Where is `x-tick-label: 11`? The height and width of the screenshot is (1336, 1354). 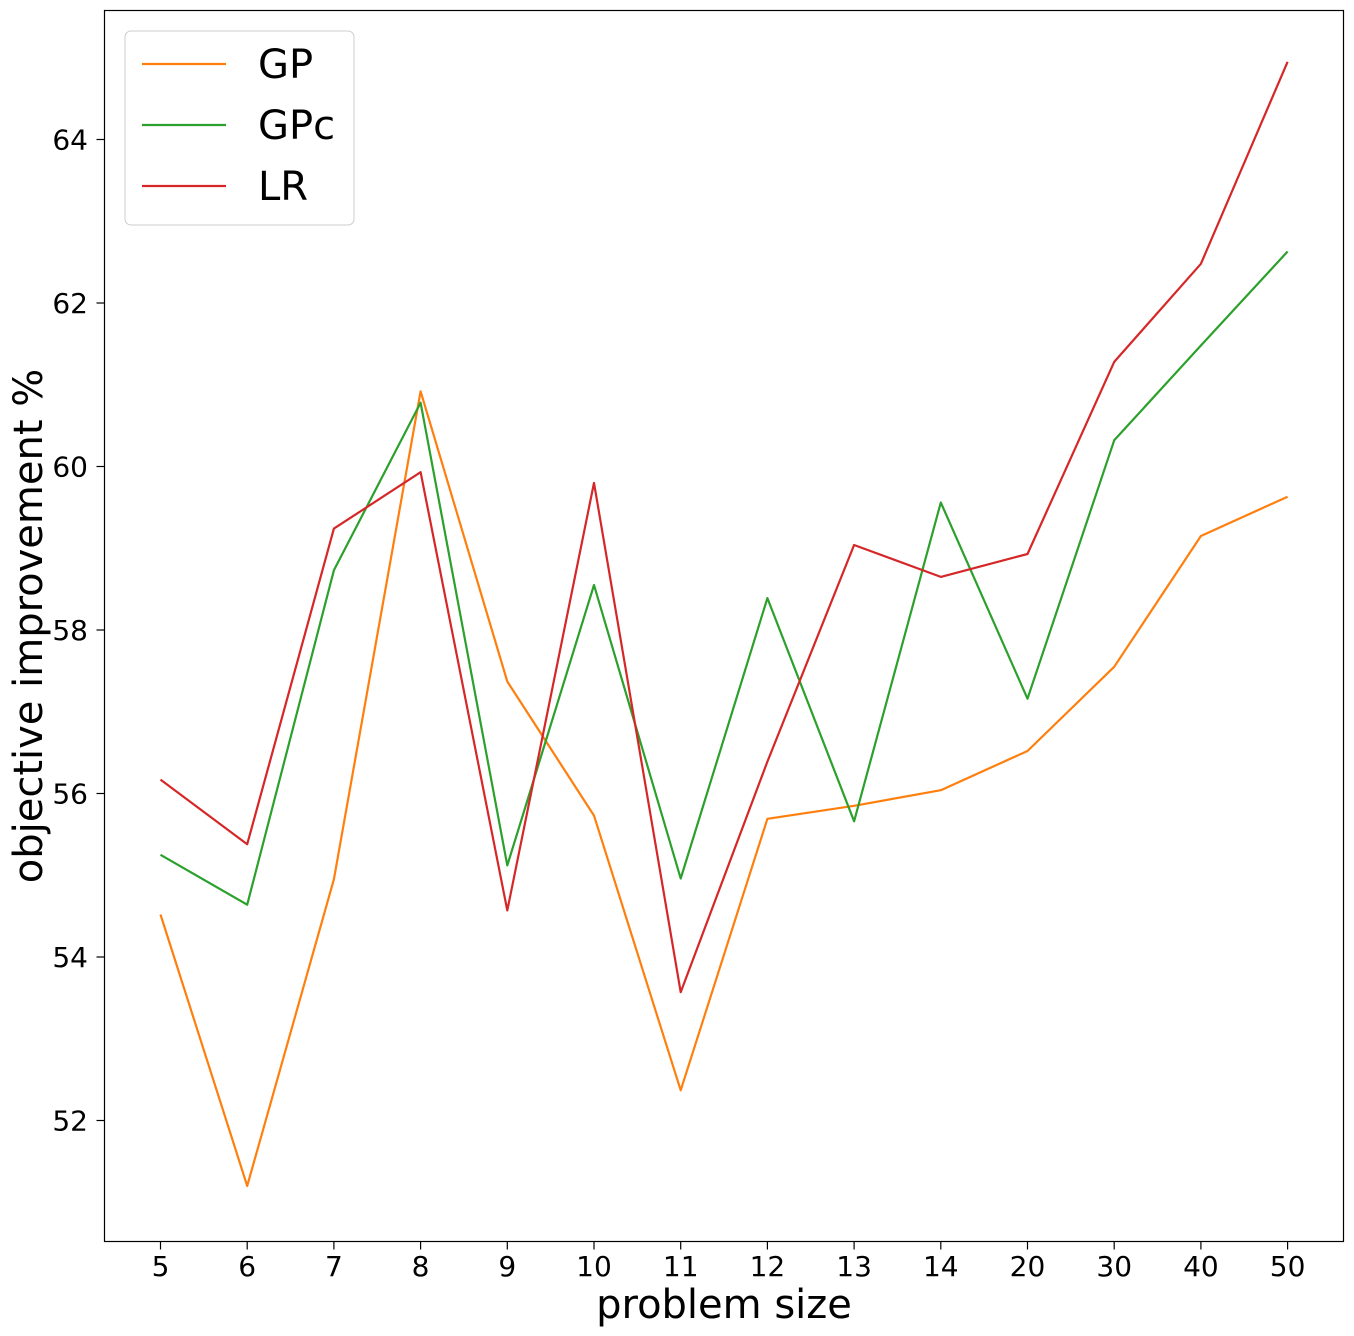 x-tick-label: 11 is located at coordinates (681, 1266).